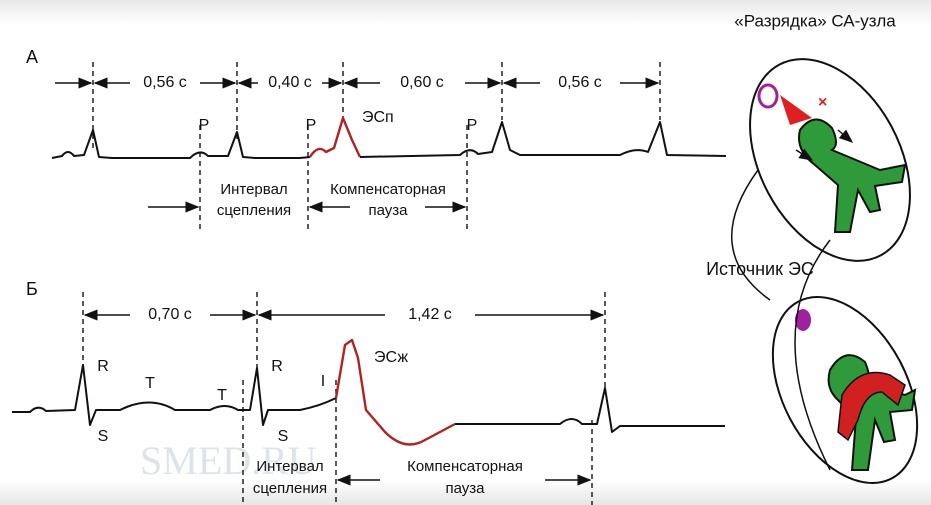  I want to click on interval: 0,60 с, so click(422, 82).